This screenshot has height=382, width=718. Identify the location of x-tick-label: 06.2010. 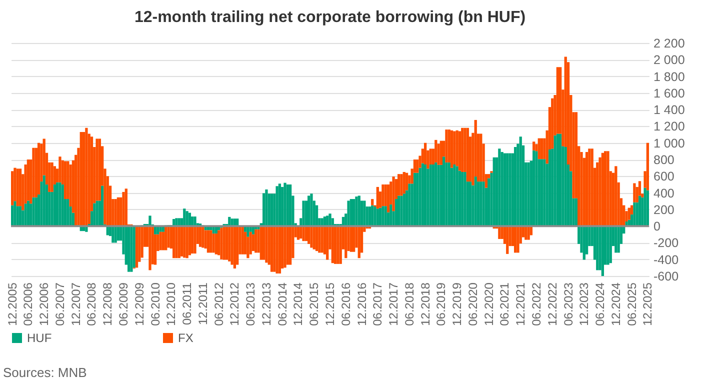
(155, 304).